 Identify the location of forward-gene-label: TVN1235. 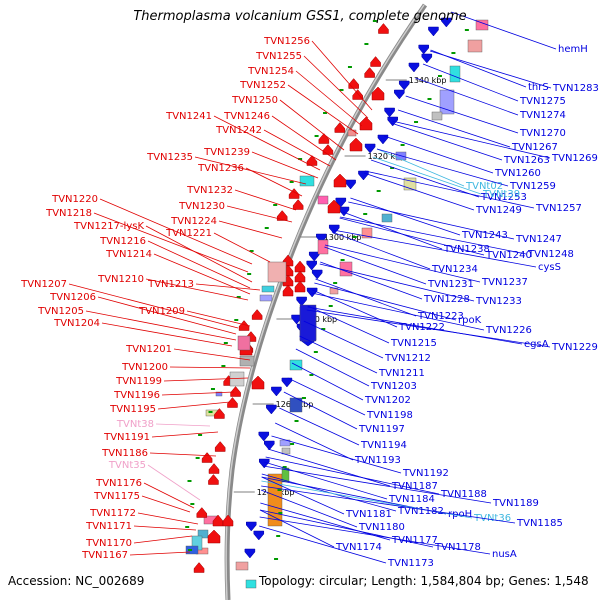
(169, 157).